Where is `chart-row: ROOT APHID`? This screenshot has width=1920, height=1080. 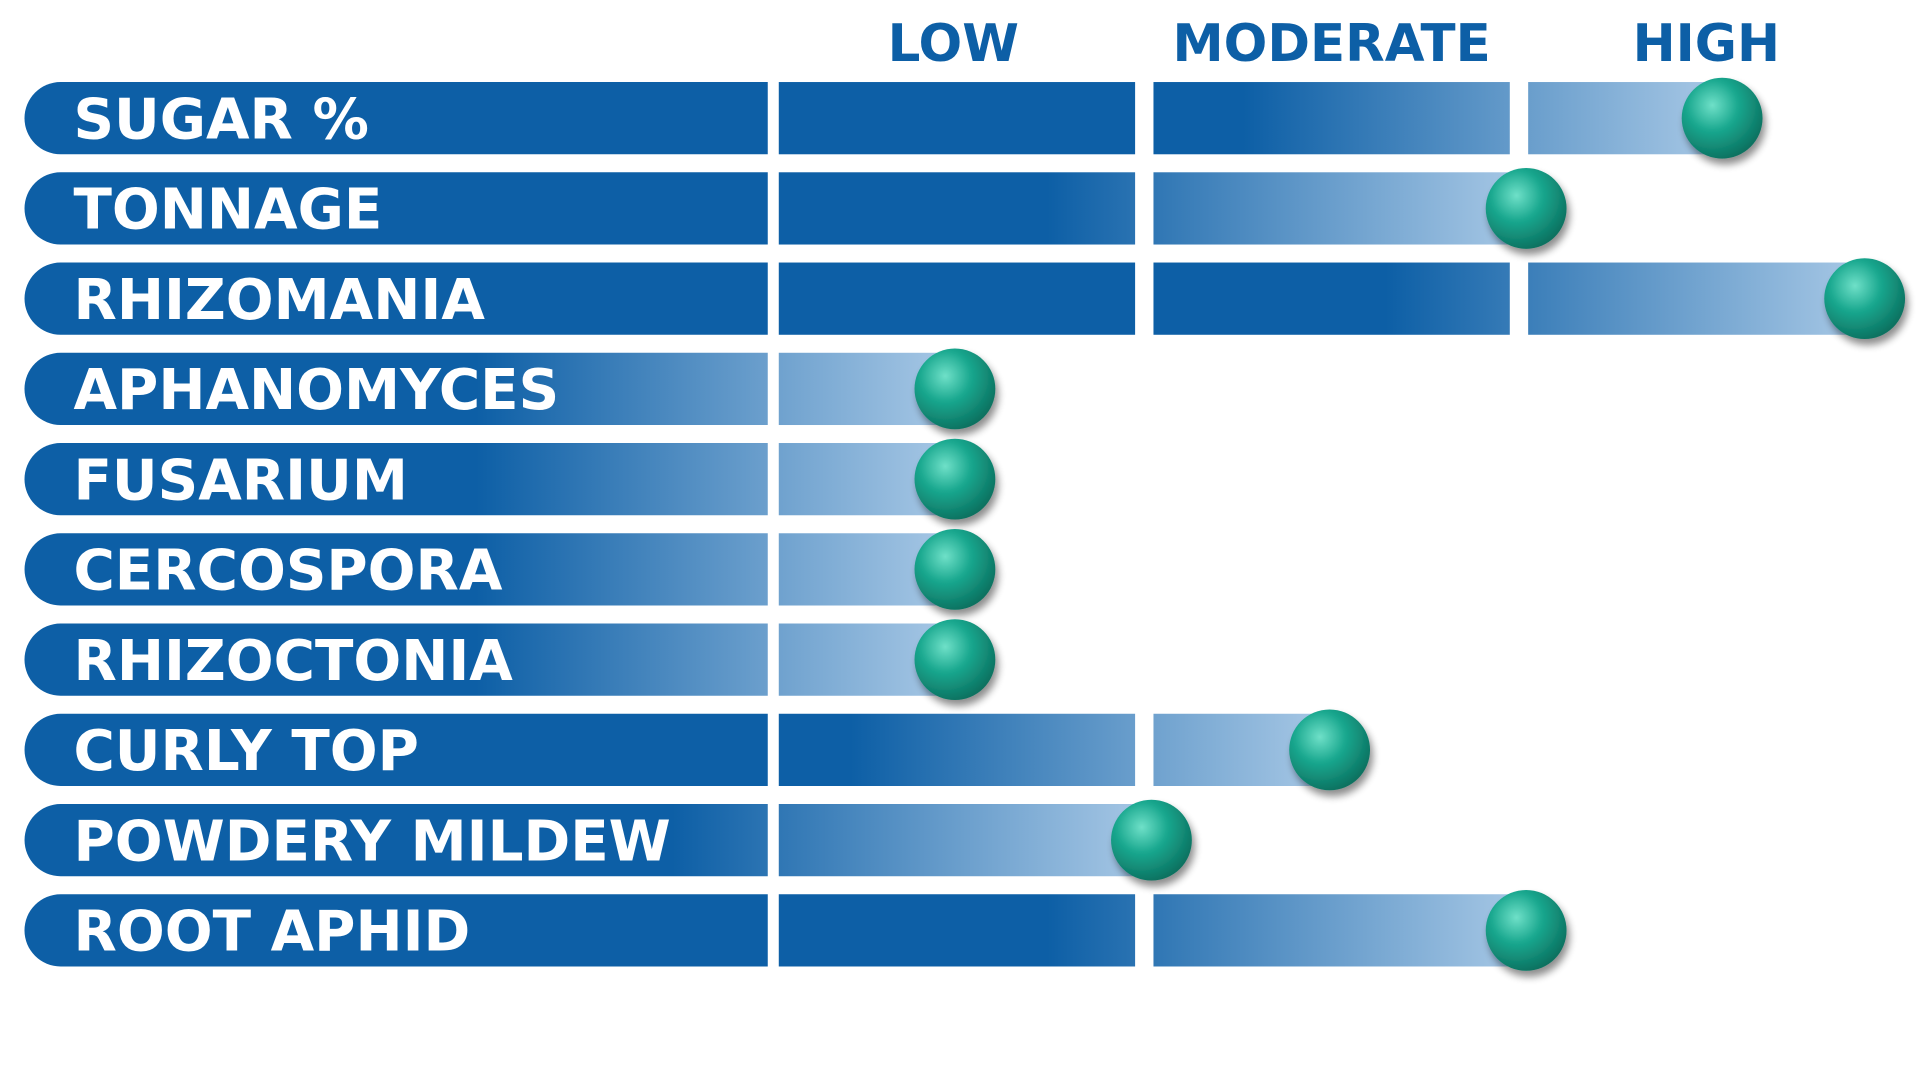
chart-row: ROOT APHID is located at coordinates (795, 930).